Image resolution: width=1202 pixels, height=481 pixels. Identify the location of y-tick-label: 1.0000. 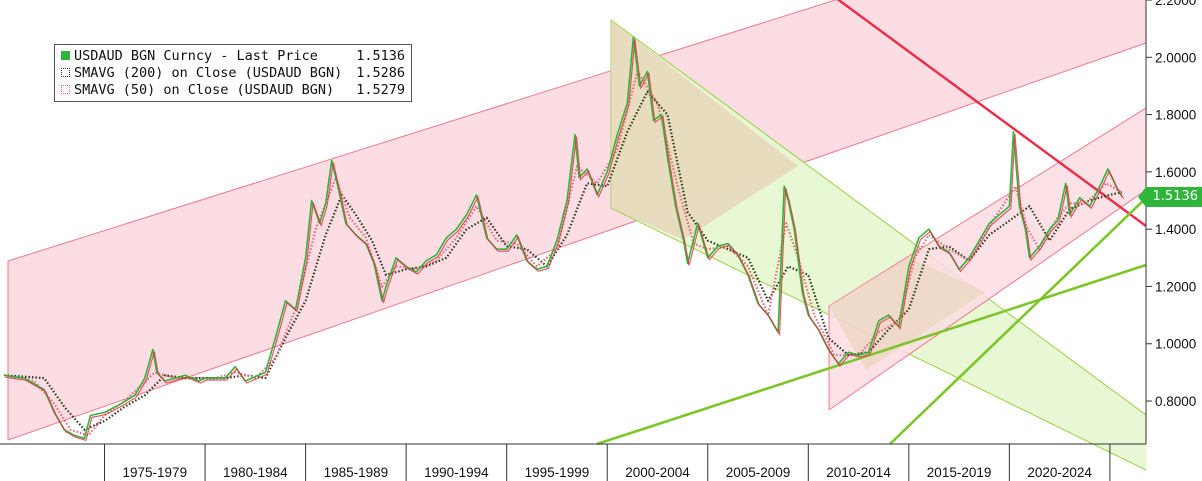
(1175, 344).